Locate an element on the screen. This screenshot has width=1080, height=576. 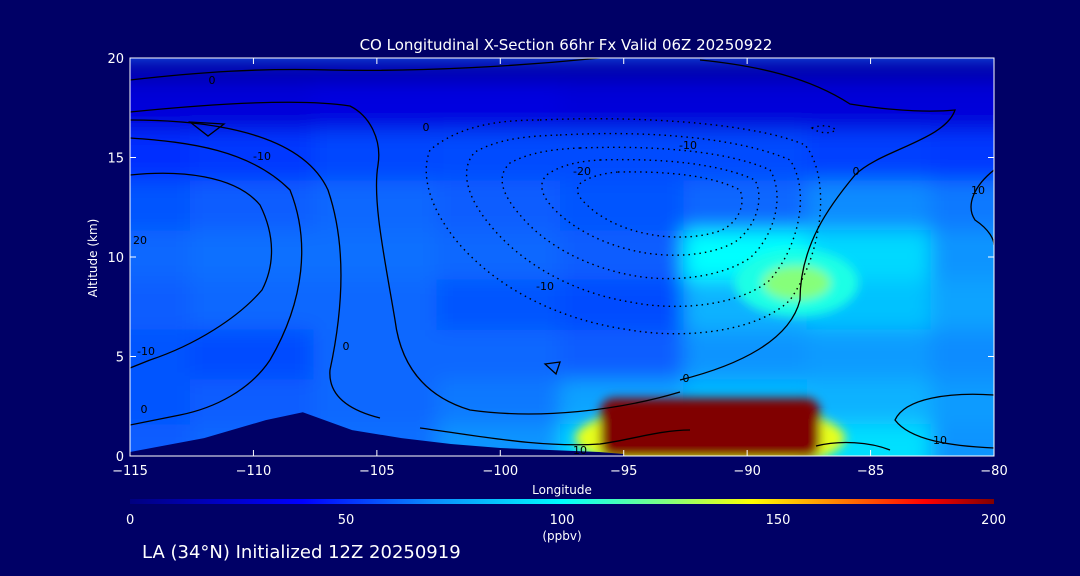
colorbar-tick-label: 50 is located at coordinates (346, 520).